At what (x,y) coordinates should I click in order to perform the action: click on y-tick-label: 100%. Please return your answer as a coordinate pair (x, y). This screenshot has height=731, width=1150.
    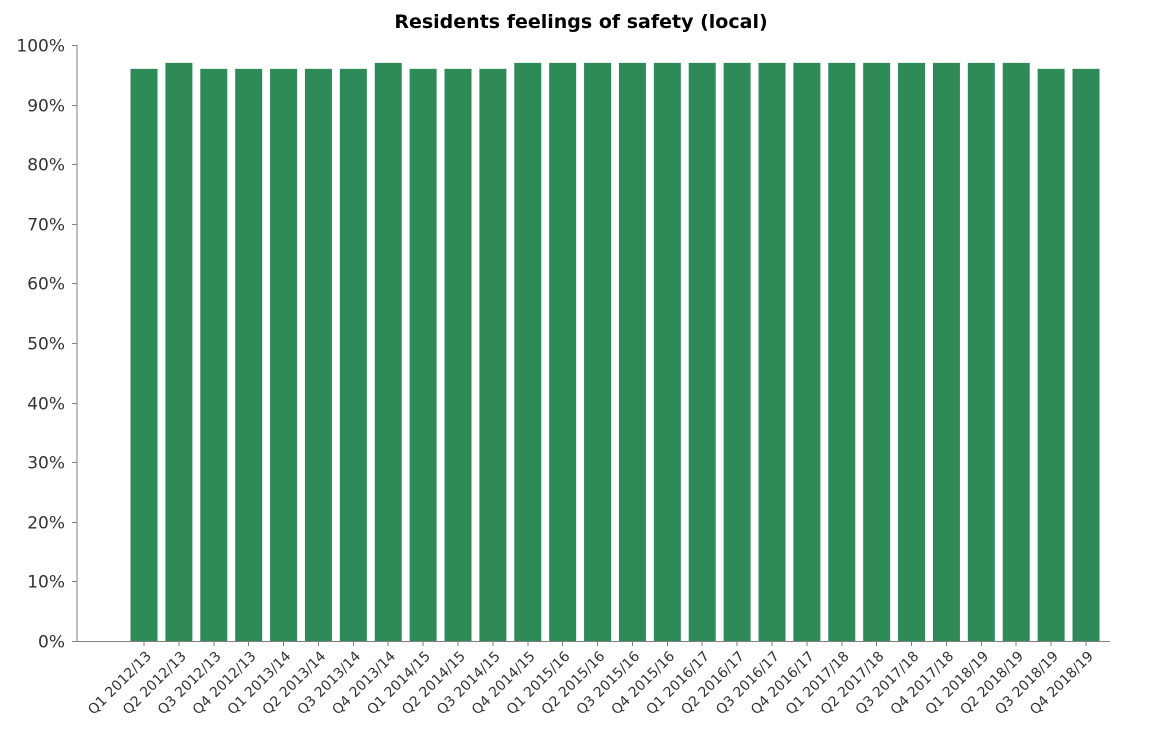
    Looking at the image, I should click on (40, 47).